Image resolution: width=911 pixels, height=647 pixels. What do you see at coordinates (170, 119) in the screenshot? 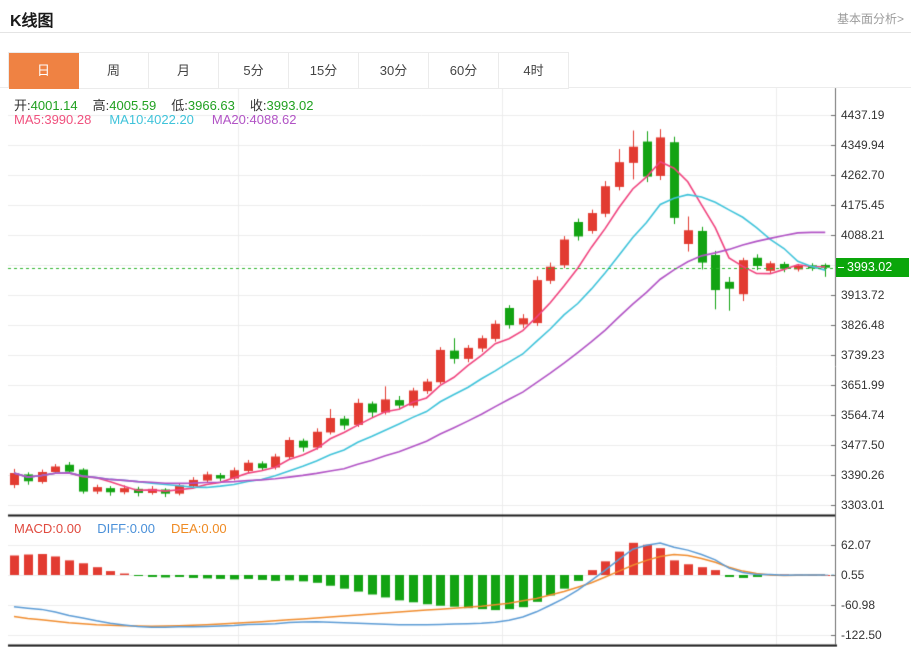
I see `legend-value: 4022.20` at bounding box center [170, 119].